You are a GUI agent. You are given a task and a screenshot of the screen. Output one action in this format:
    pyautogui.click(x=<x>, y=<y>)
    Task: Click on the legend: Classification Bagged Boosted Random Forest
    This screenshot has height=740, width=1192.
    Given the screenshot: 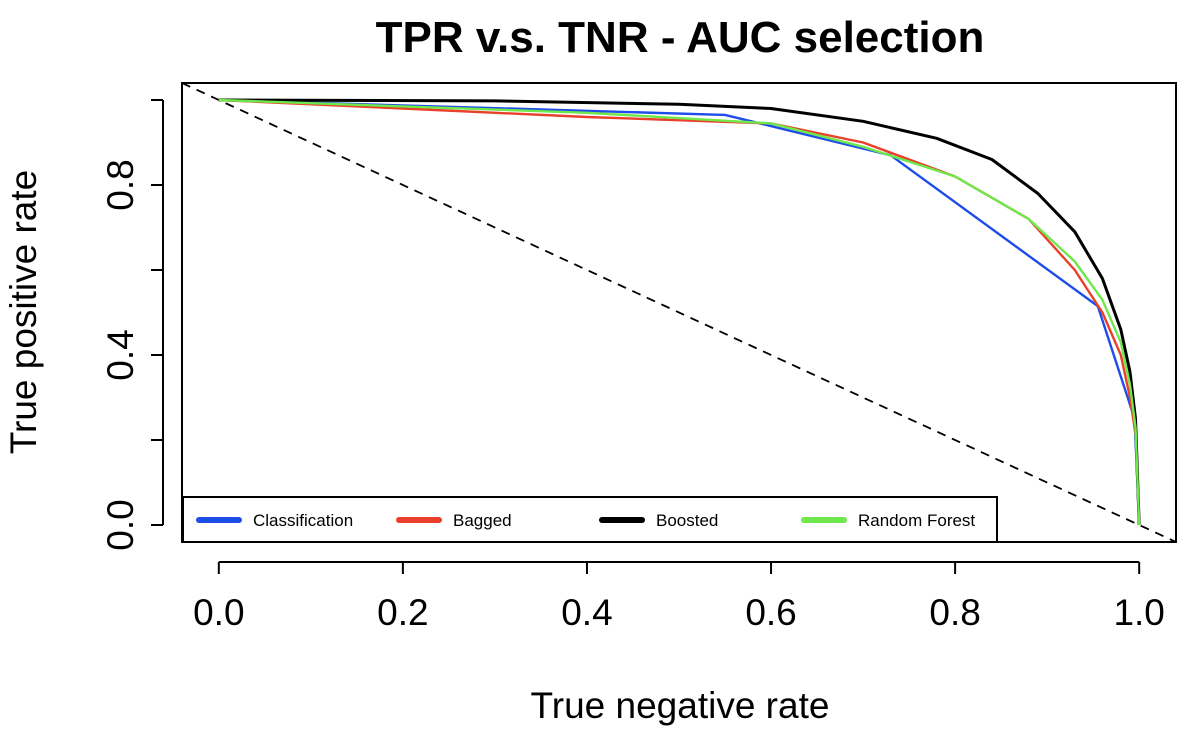 What is the action you would take?
    pyautogui.click(x=590, y=519)
    